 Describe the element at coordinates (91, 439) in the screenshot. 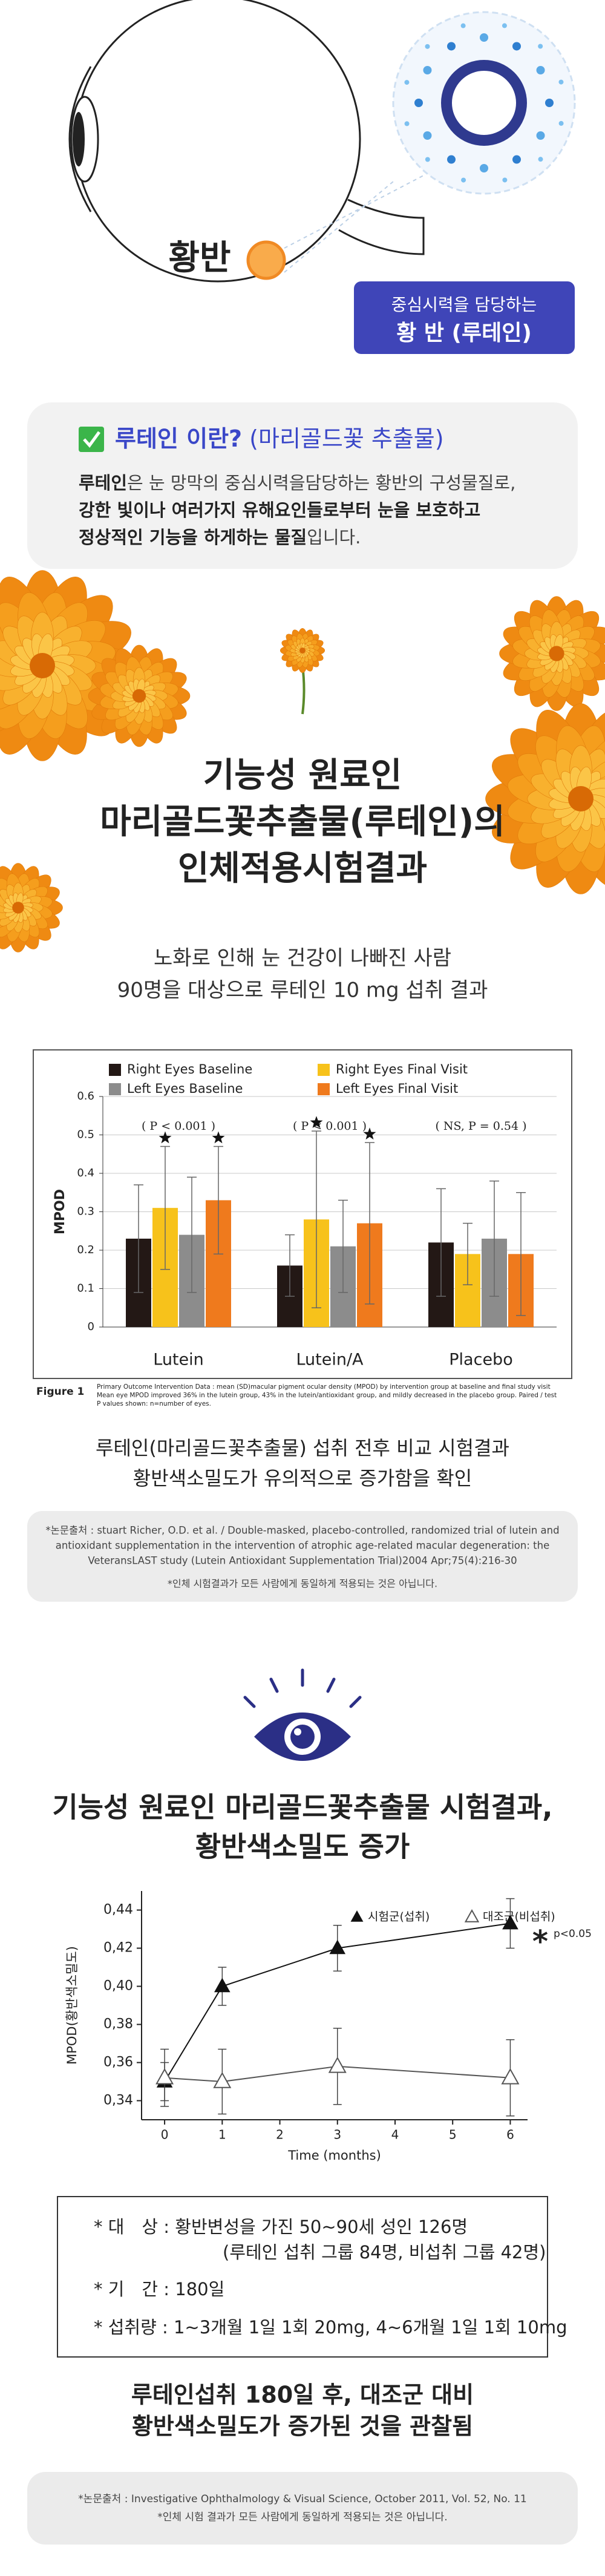

I see `check-icon` at that location.